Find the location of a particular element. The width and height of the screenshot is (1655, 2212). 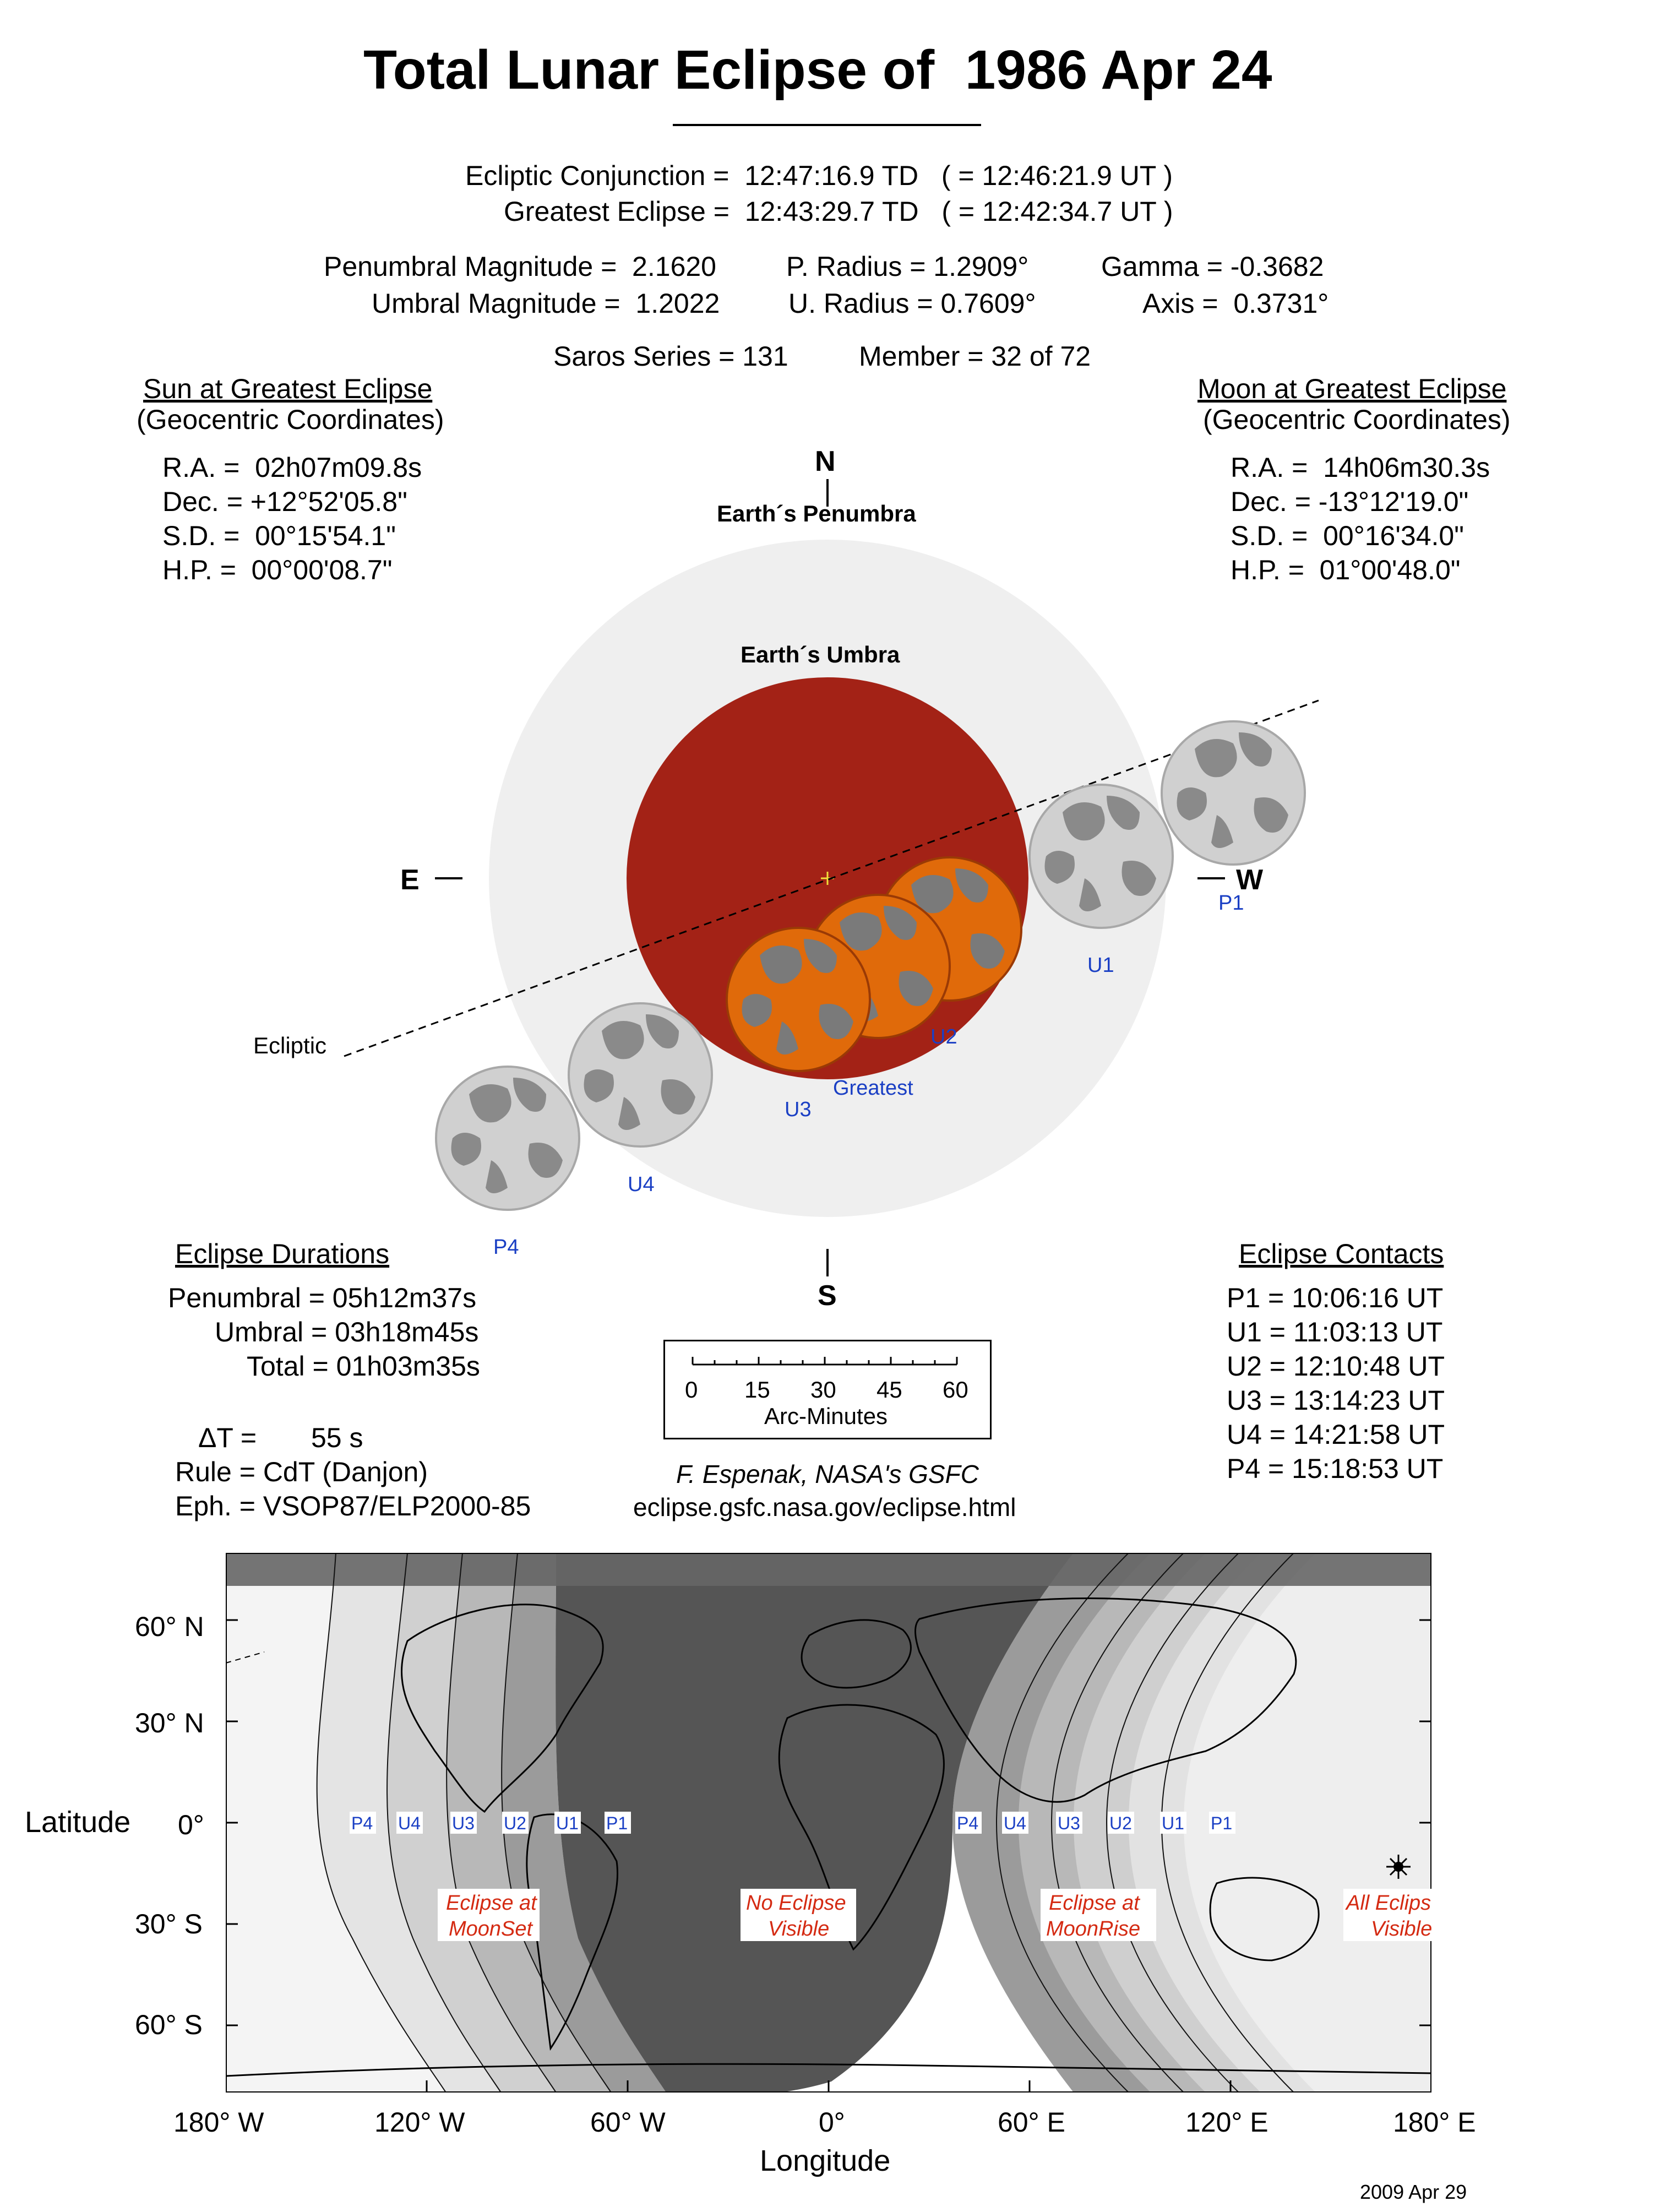

contact-label-u2: U2 is located at coordinates (943, 1037).